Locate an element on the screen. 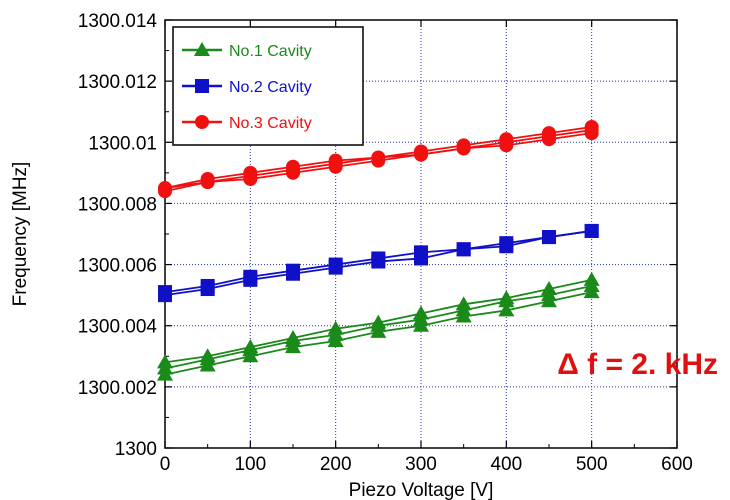  delta-f-annotation: Δ f = 2. kHz is located at coordinates (637, 364).